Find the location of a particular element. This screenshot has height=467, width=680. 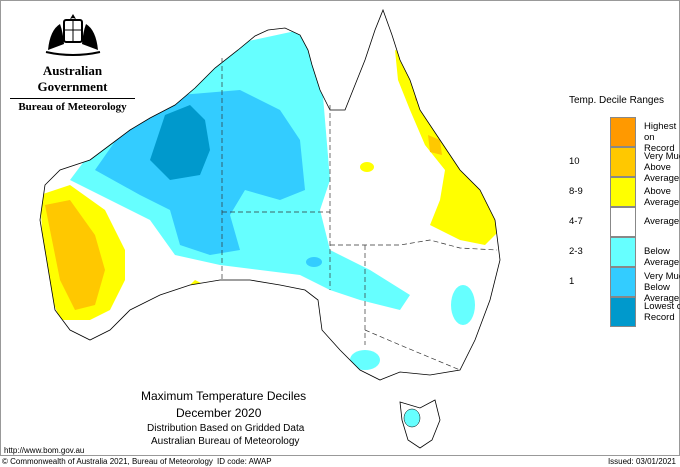

map-period: December 2020 is located at coordinates (219, 413).